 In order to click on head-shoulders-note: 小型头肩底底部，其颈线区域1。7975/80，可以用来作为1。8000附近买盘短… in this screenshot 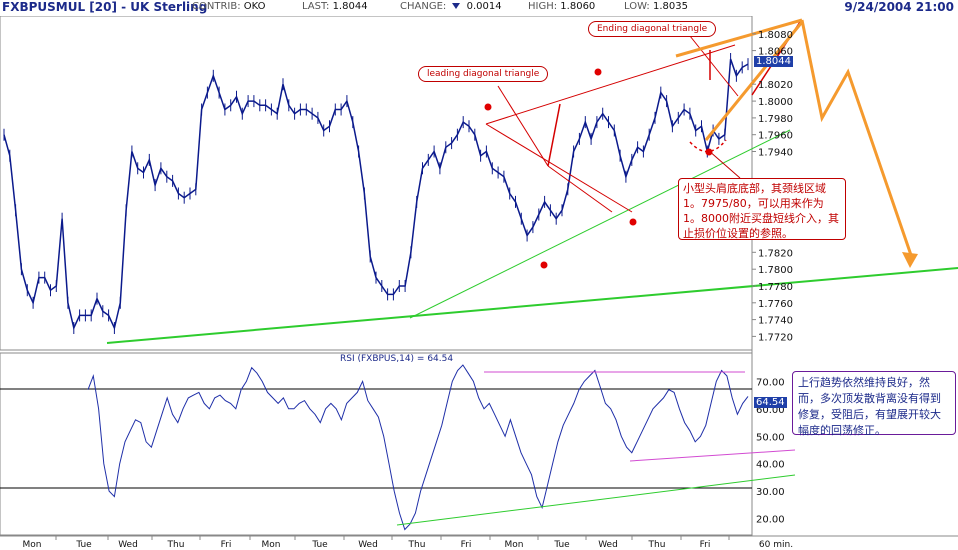, I will do `click(762, 209)`.